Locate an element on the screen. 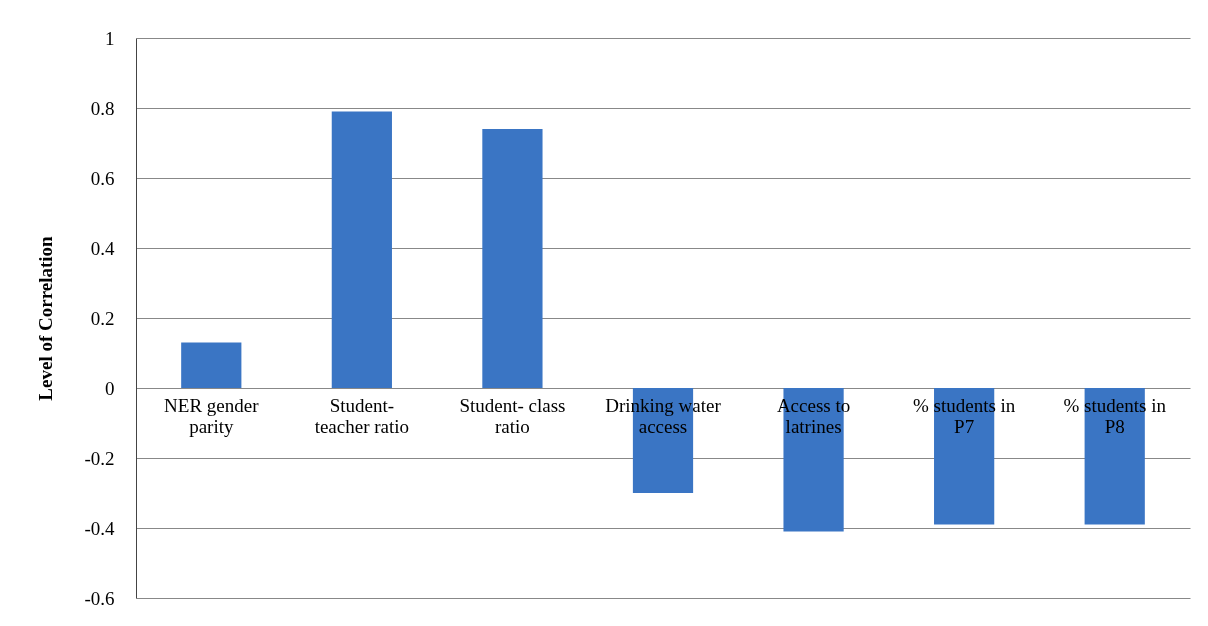  x-tick-label: Student- class ratio is located at coordinates (512, 415).